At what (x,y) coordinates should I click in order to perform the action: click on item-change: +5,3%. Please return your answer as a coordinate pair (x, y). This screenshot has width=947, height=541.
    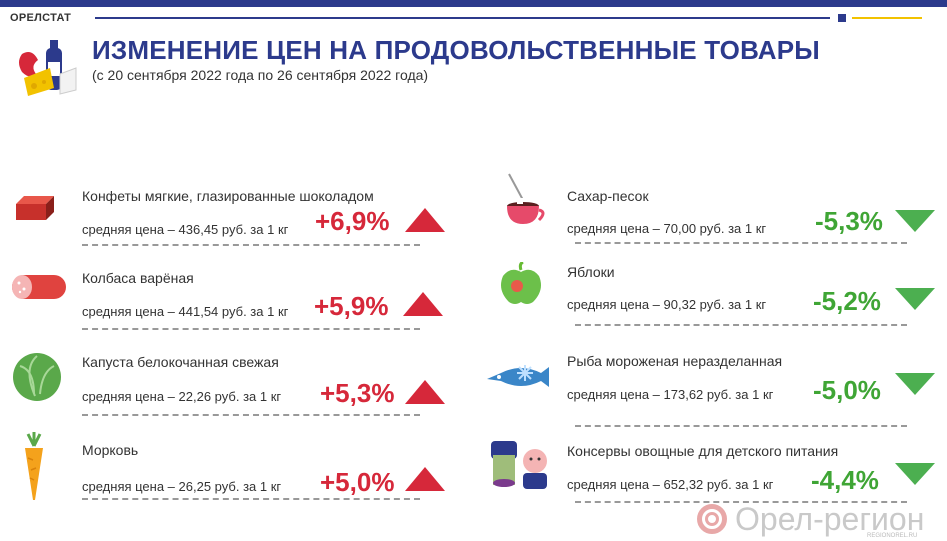
    Looking at the image, I should click on (357, 393).